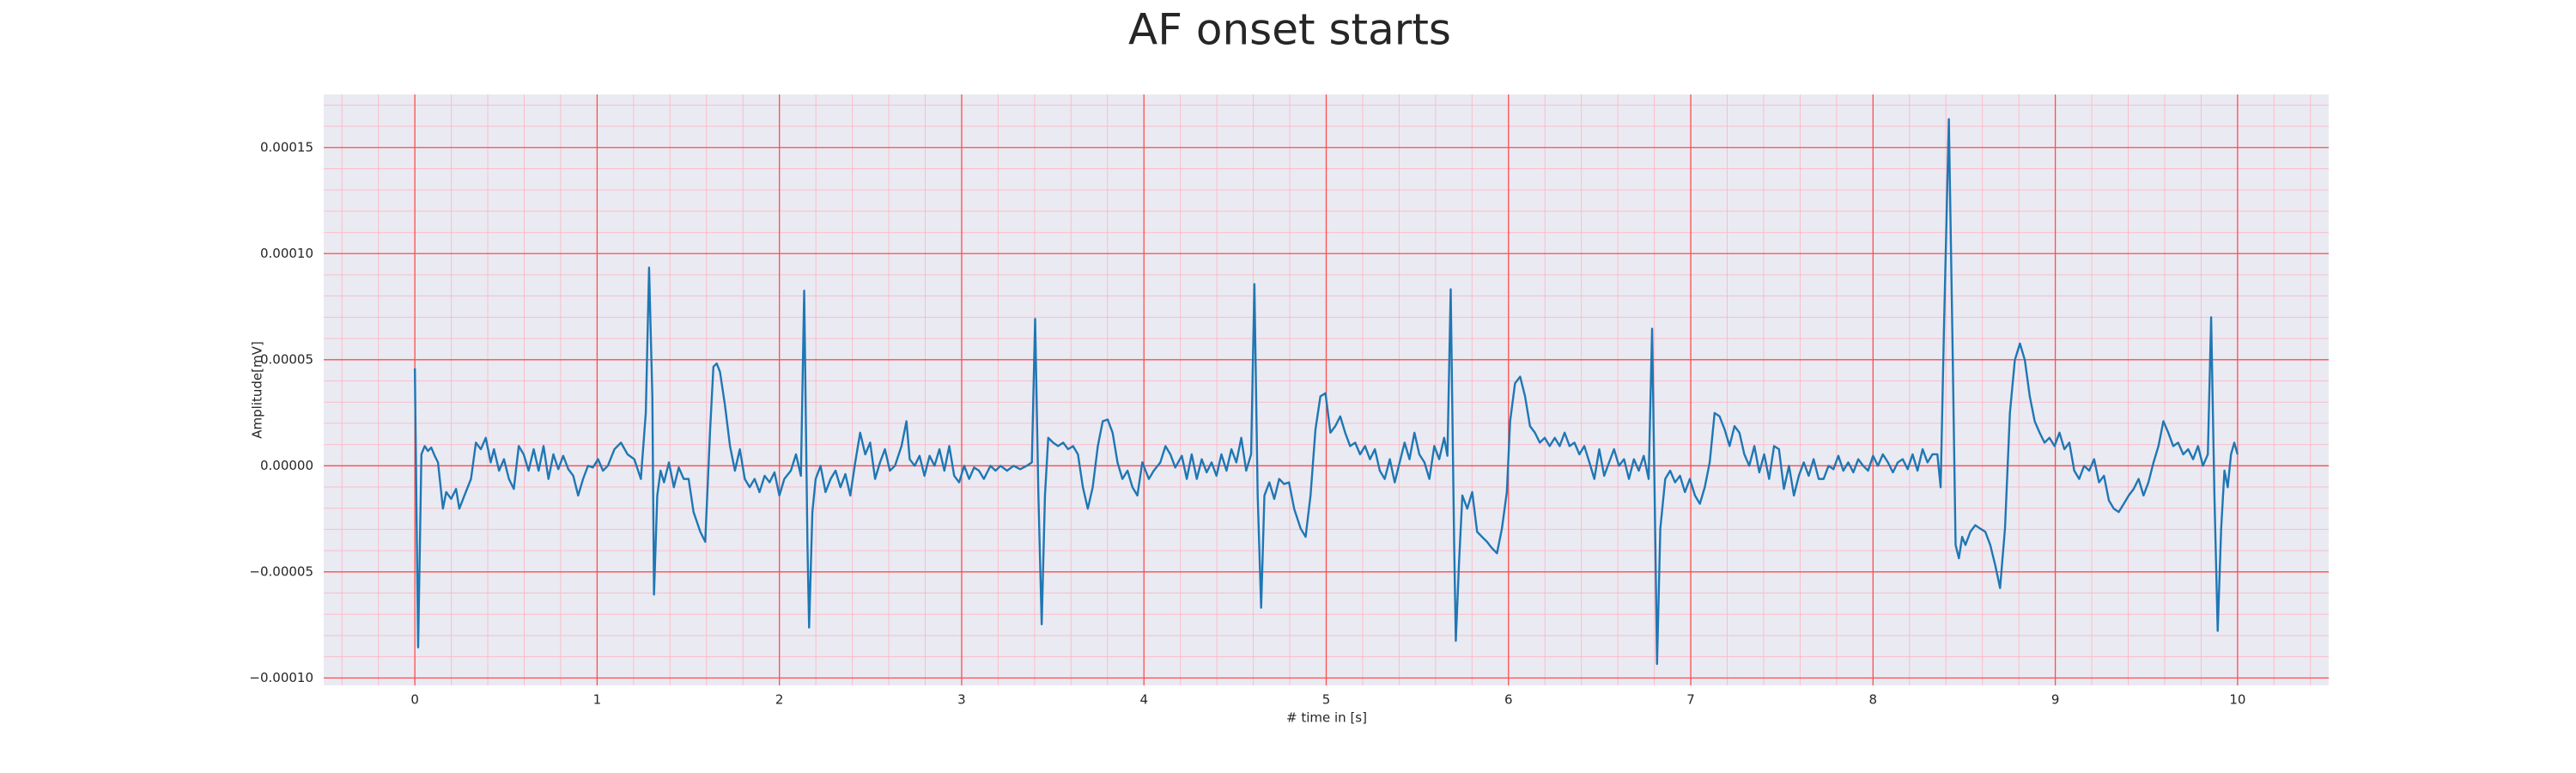  Describe the element at coordinates (286, 359) in the screenshot. I see `y-tick-label: 0.00005` at that location.